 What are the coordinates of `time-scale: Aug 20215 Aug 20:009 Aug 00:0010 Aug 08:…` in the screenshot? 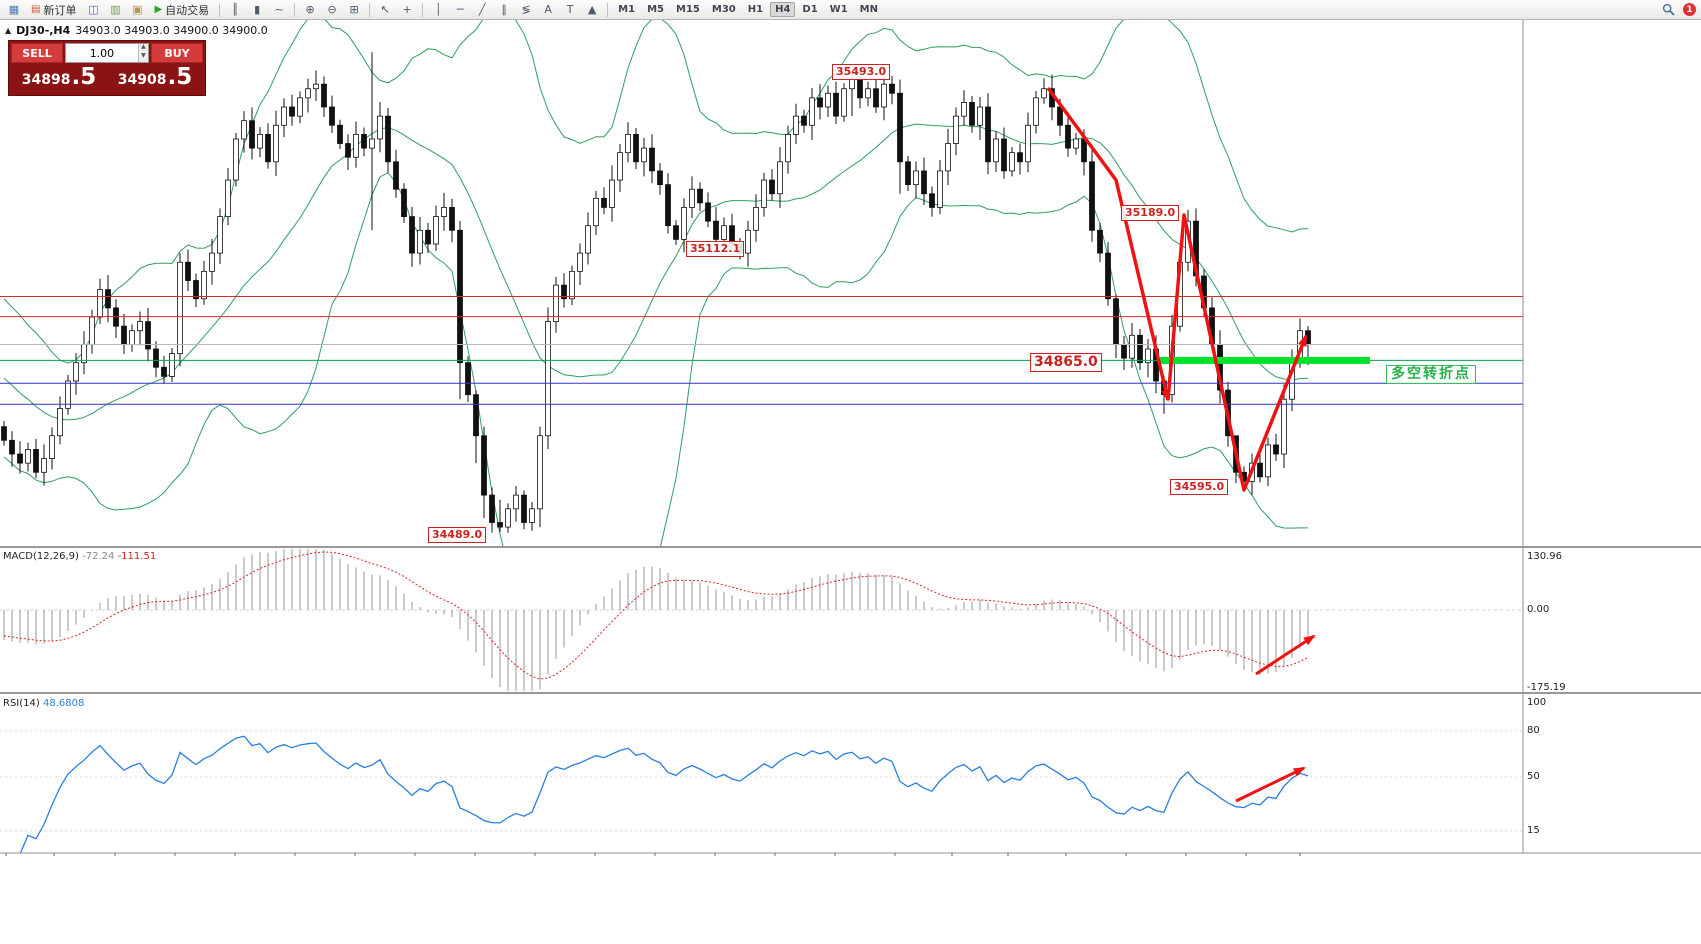 It's located at (761, 863).